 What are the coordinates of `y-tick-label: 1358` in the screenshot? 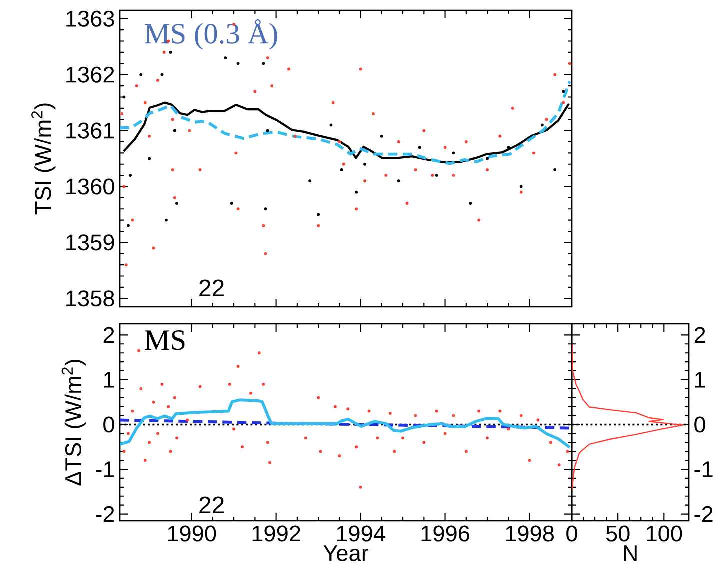 It's located at (90, 298).